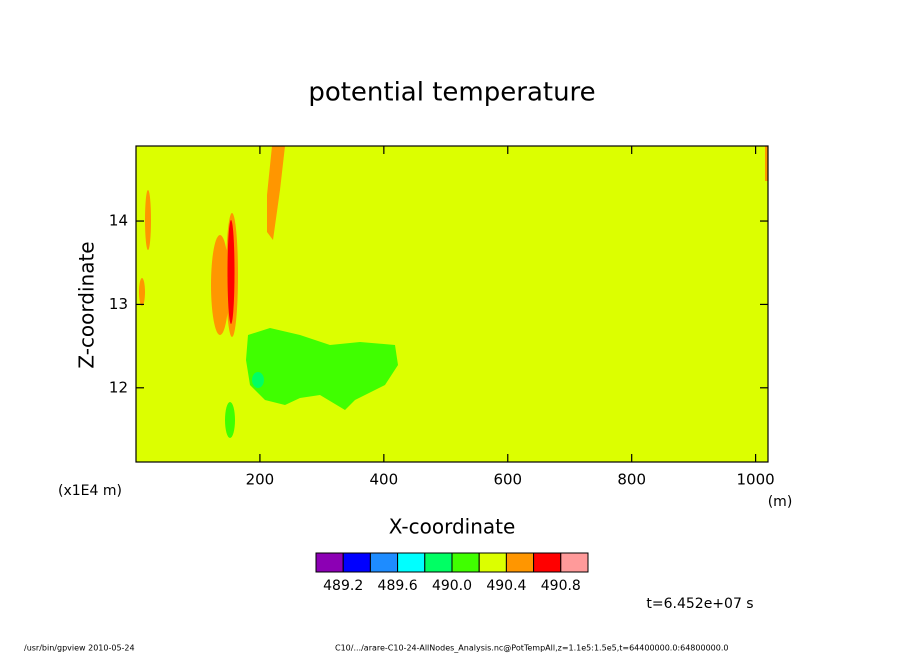 The height and width of the screenshot is (654, 904). I want to click on colorbar-label: 489.2, so click(343, 586).